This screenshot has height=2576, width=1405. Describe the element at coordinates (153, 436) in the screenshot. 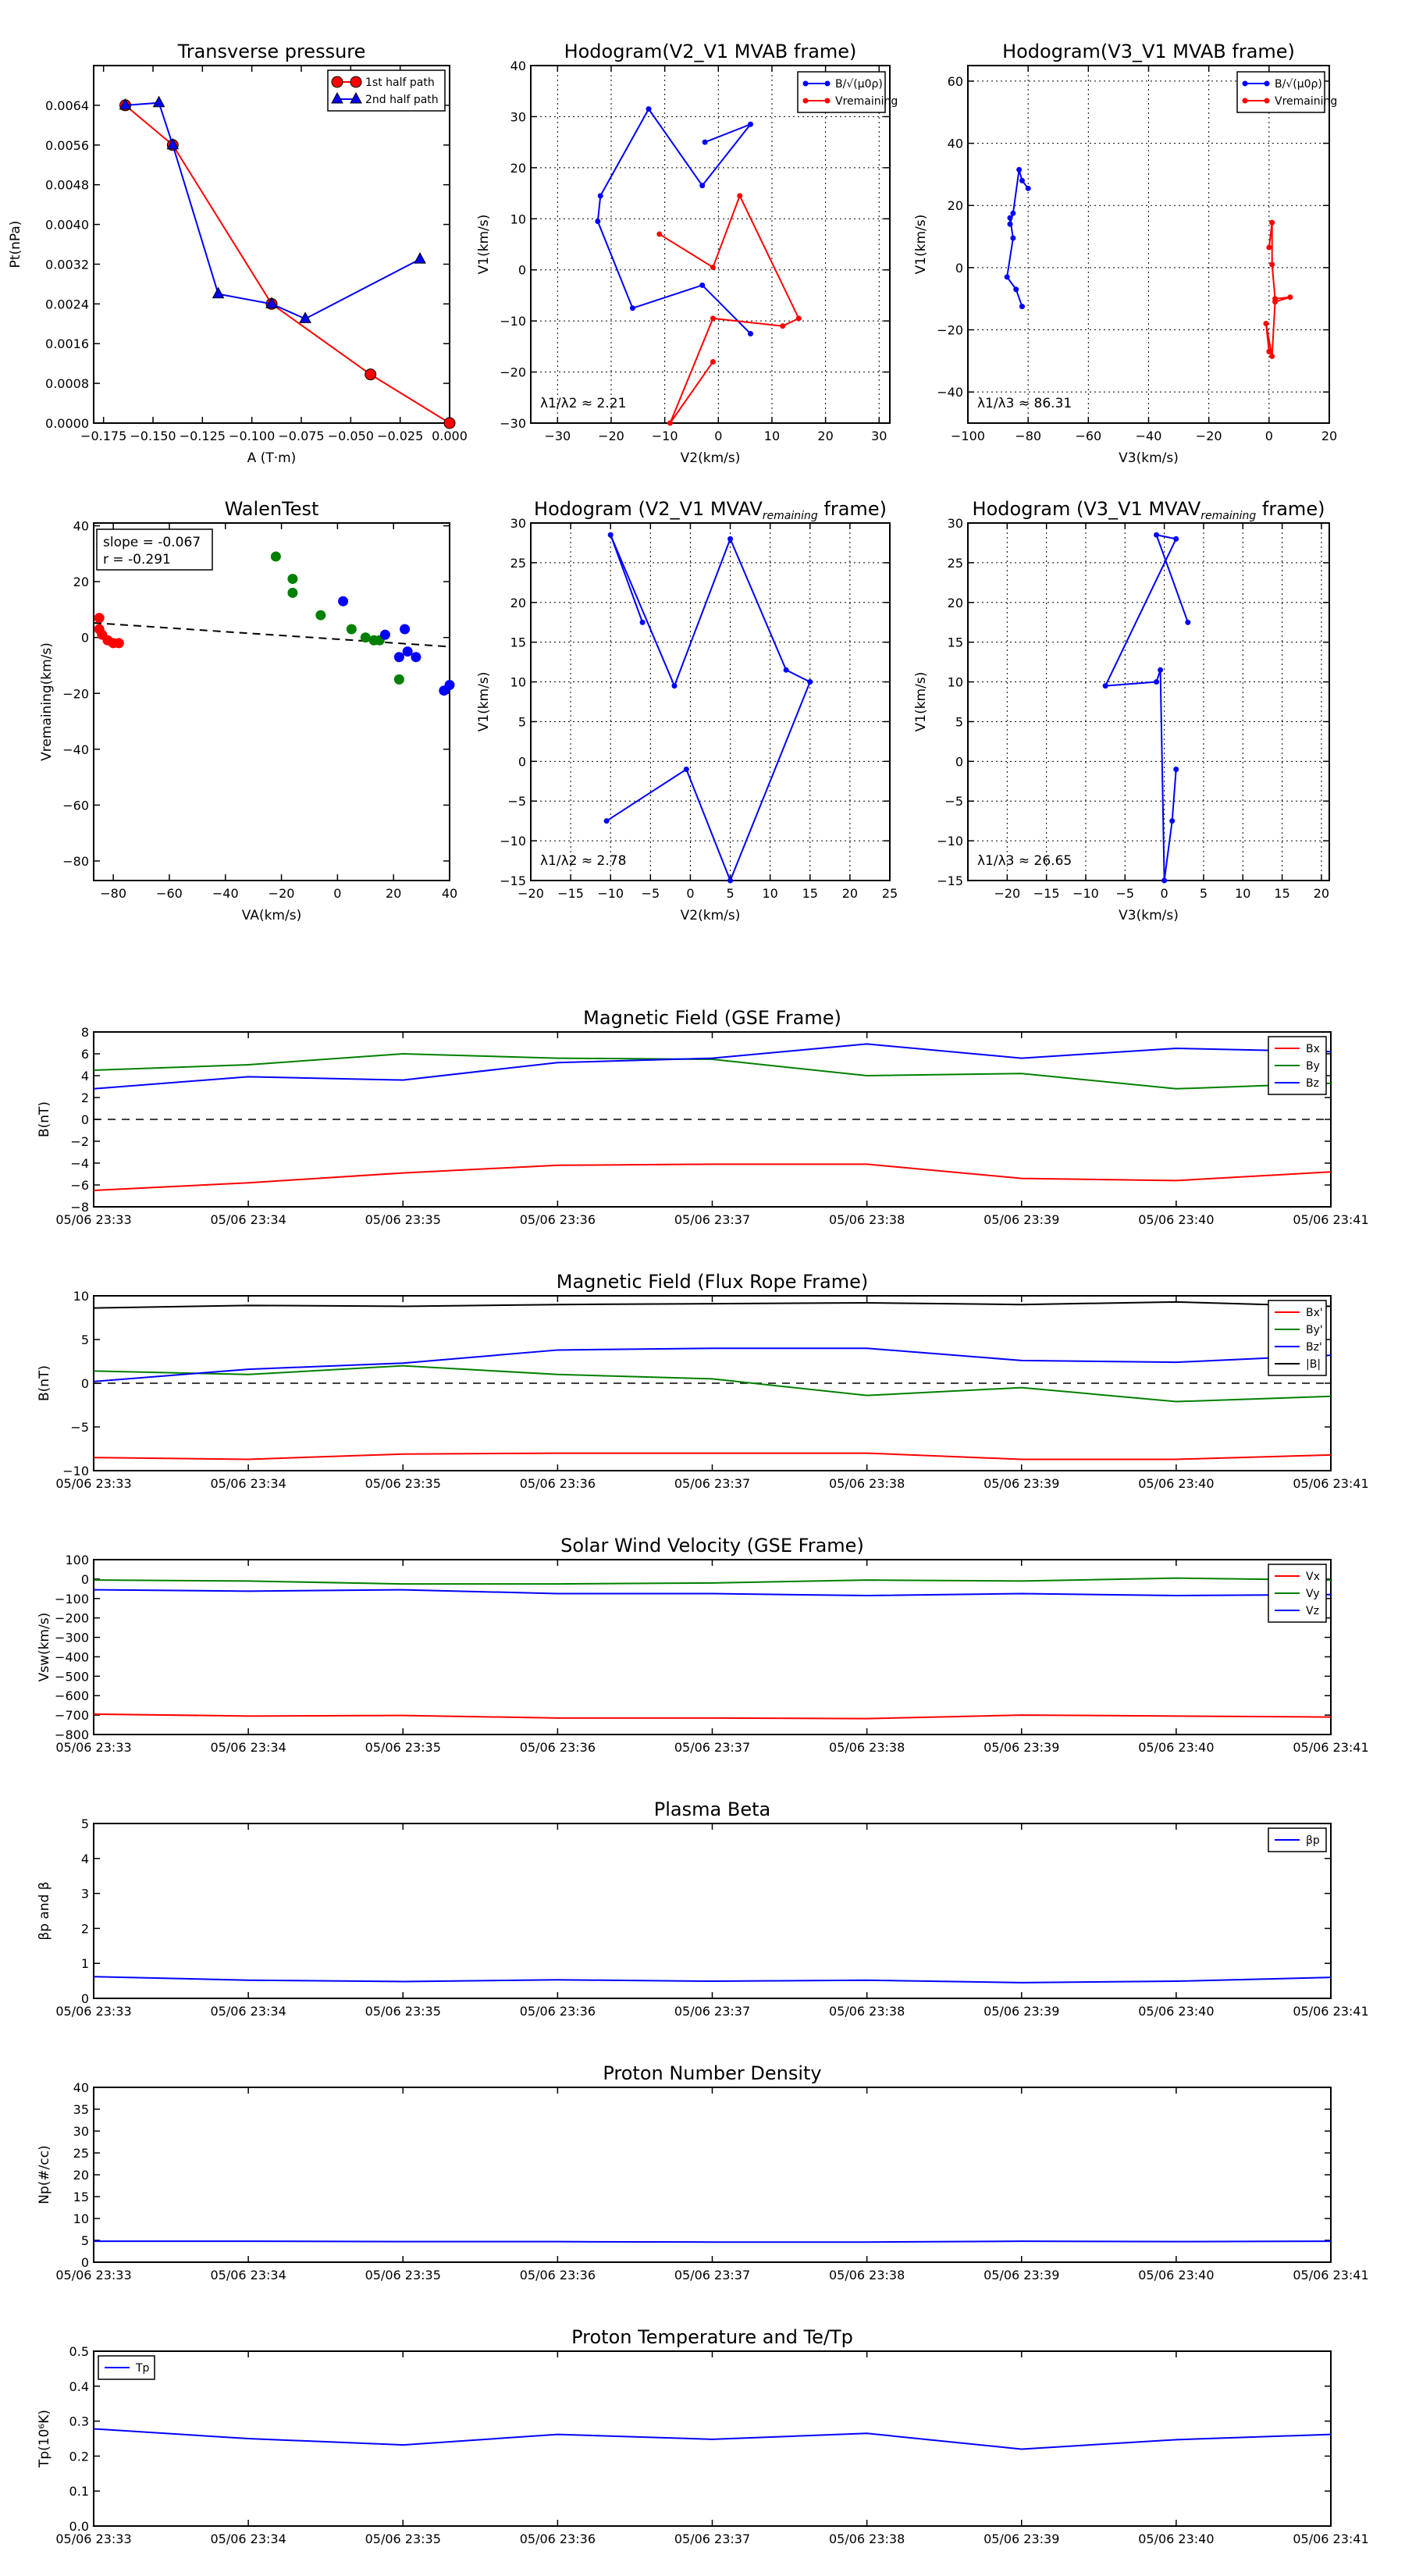

I see `x-tick-label: −0.150` at that location.